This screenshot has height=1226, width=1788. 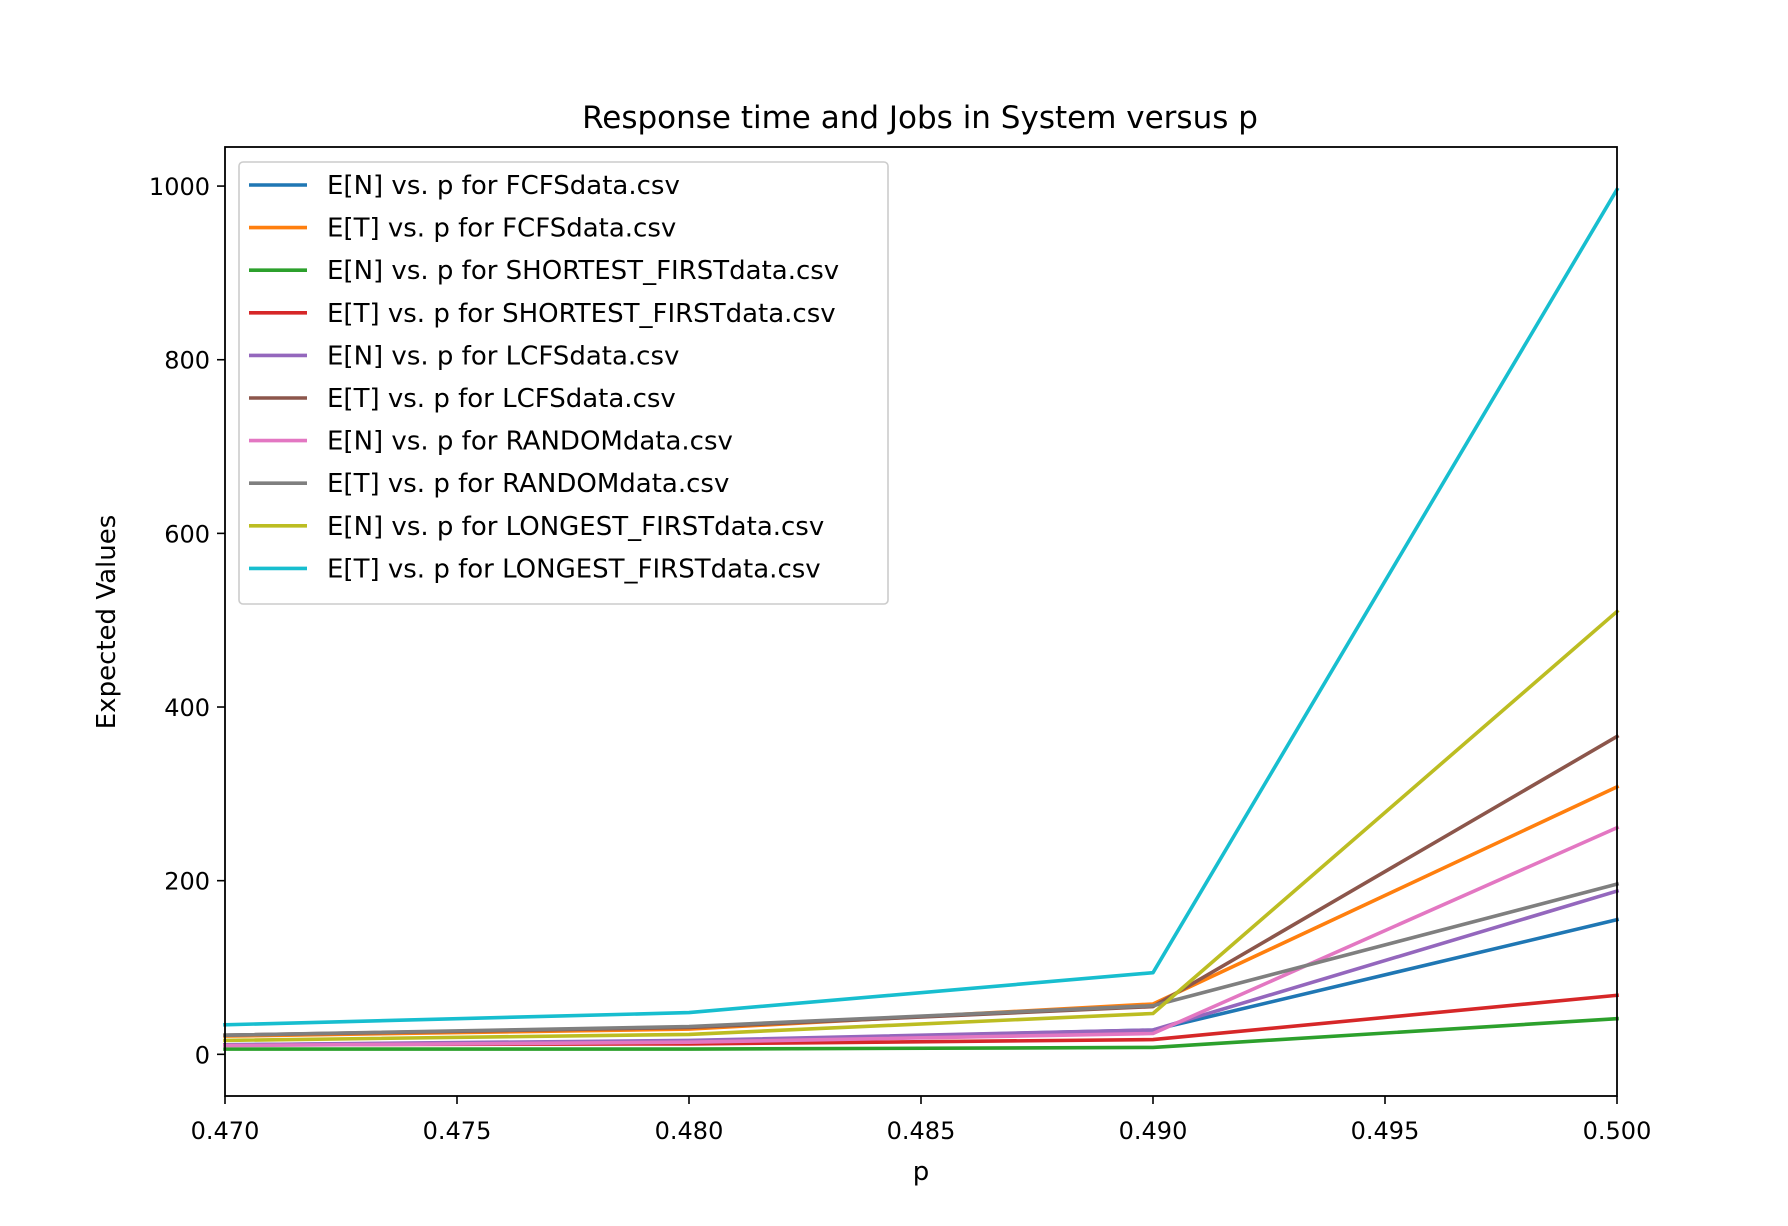 What do you see at coordinates (1617, 1131) in the screenshot?
I see `x-tick-label: 0.500` at bounding box center [1617, 1131].